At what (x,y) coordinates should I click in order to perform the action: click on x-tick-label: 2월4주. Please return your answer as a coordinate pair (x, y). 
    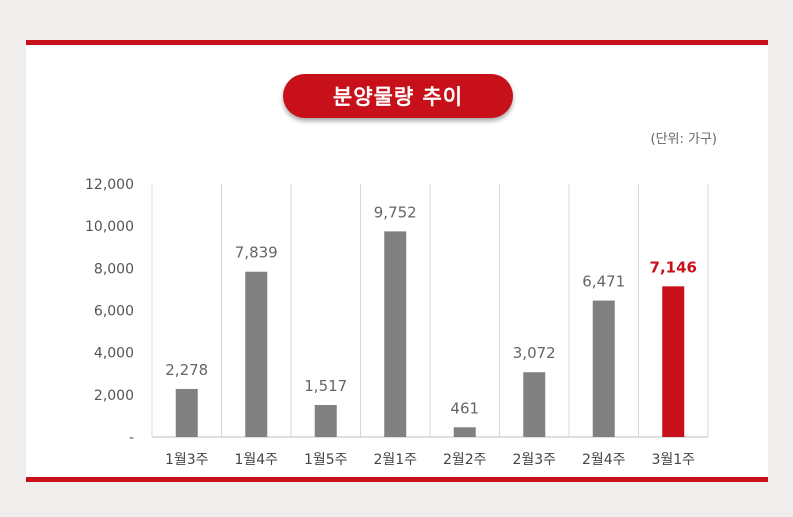
    Looking at the image, I should click on (604, 460).